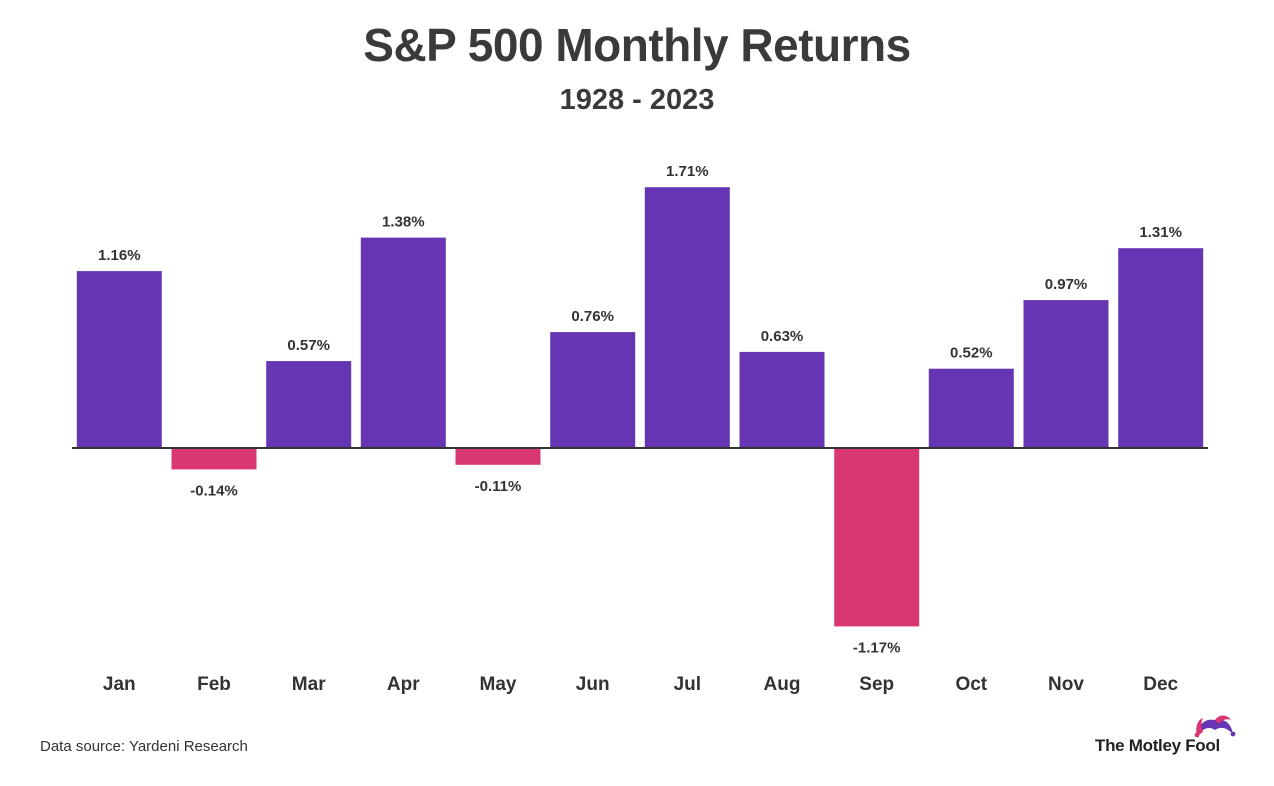  What do you see at coordinates (403, 222) in the screenshot?
I see `data-label-apr: 1.38%` at bounding box center [403, 222].